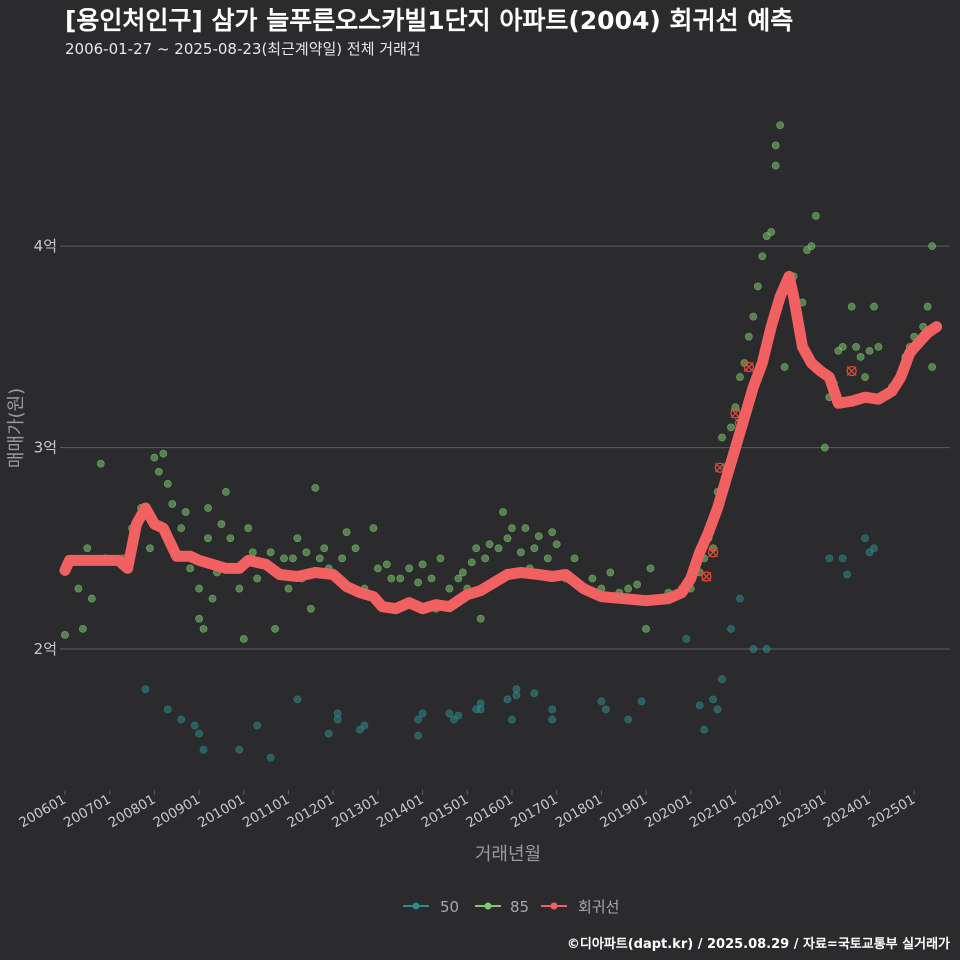 The image size is (960, 960). I want to click on x-tick-label: 200801, so click(132, 812).